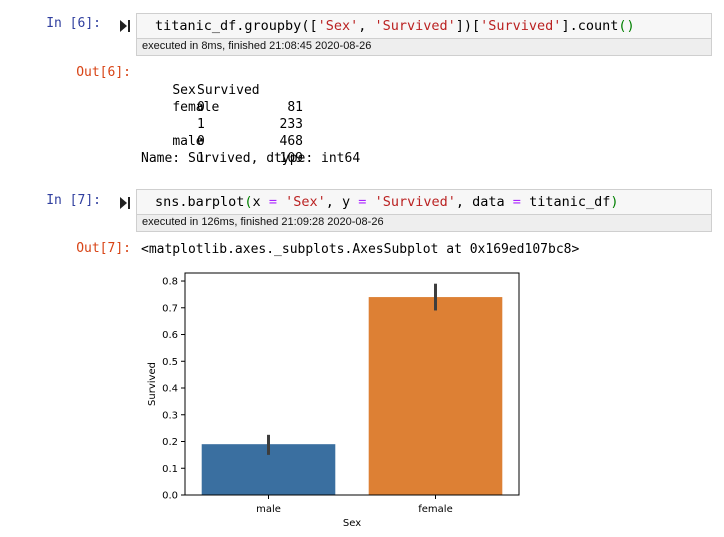 Image resolution: width=724 pixels, height=537 pixels. Describe the element at coordinates (295, 107) in the screenshot. I see `series-count: 81` at that location.